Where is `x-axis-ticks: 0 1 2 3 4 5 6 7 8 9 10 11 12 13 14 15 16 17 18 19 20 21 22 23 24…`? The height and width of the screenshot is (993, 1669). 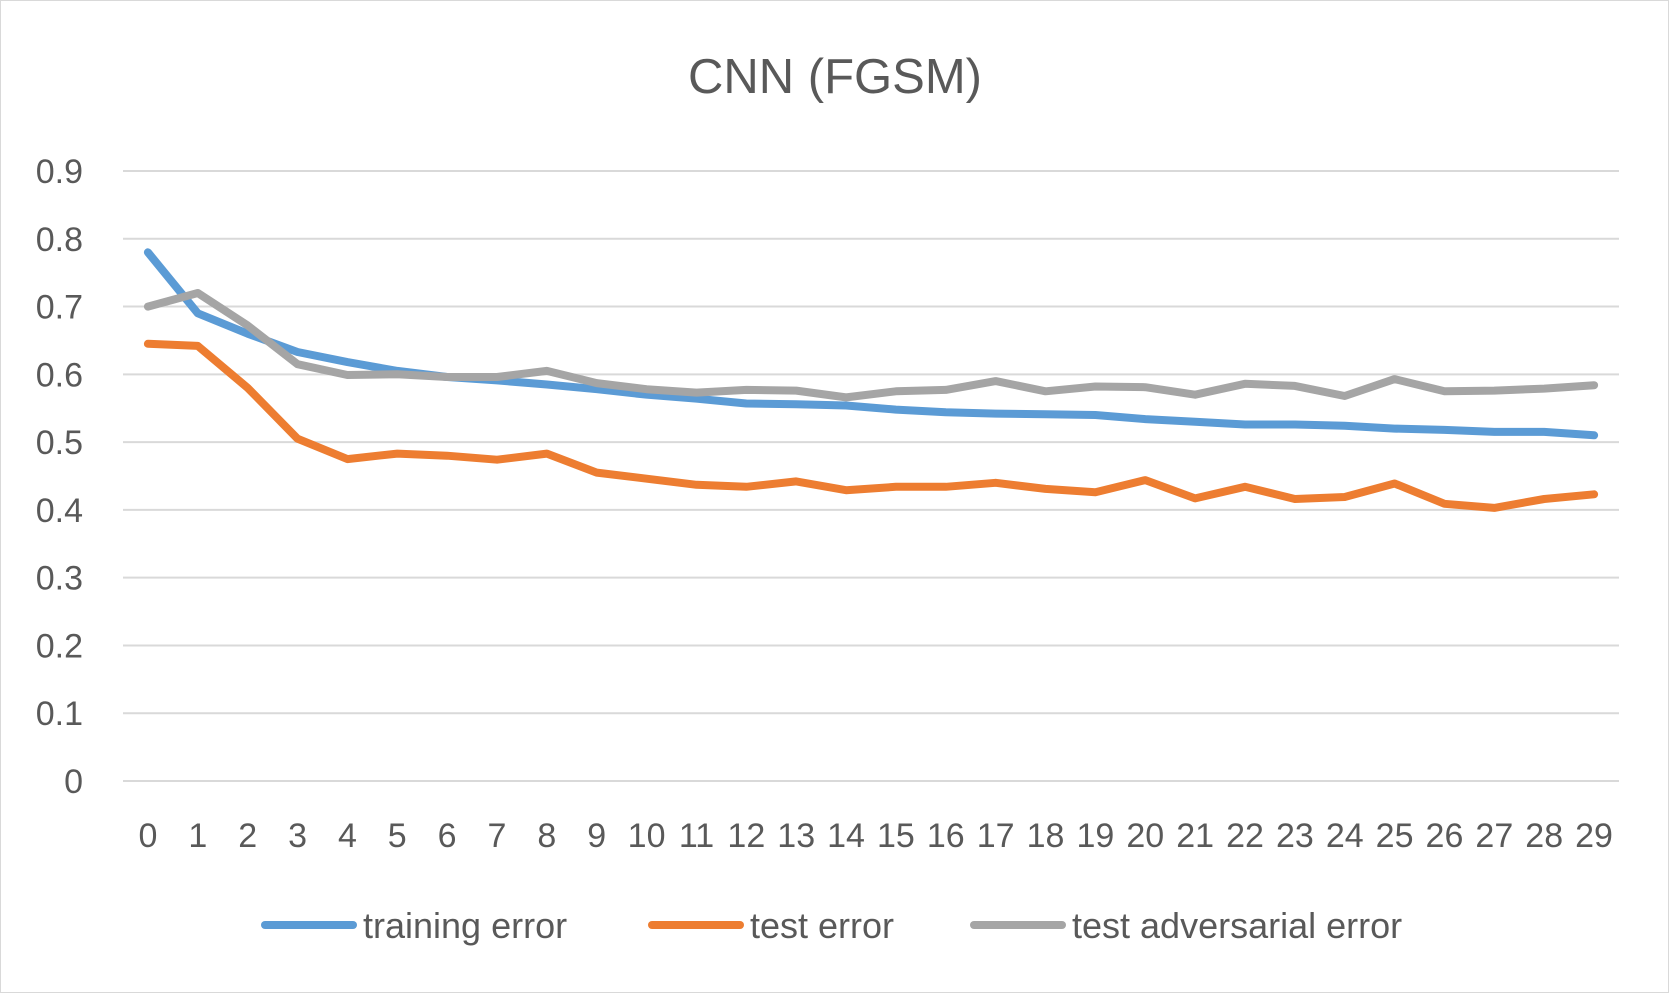 x-axis-ticks: 0 1 2 3 4 5 6 7 8 9 10 11 12 13 14 15 16 17 18 19 20 21 22 23 24… is located at coordinates (875, 836).